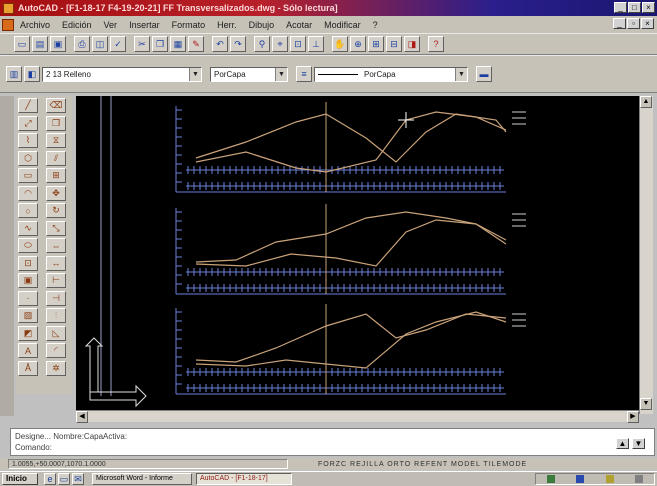 The image size is (657, 486). Describe the element at coordinates (28, 158) in the screenshot. I see `polygon-icon: ⬡` at that location.